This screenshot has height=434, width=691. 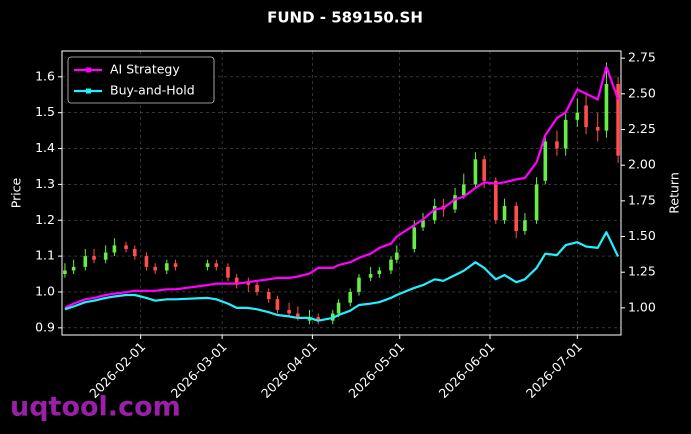 I want to click on y2-tick-label: 2.25, so click(x=642, y=128).